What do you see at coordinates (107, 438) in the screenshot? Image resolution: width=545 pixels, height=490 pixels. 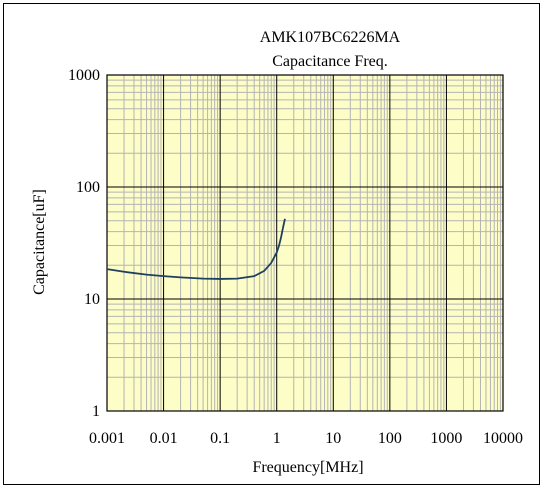 I see `x-tick-label: 0.001` at bounding box center [107, 438].